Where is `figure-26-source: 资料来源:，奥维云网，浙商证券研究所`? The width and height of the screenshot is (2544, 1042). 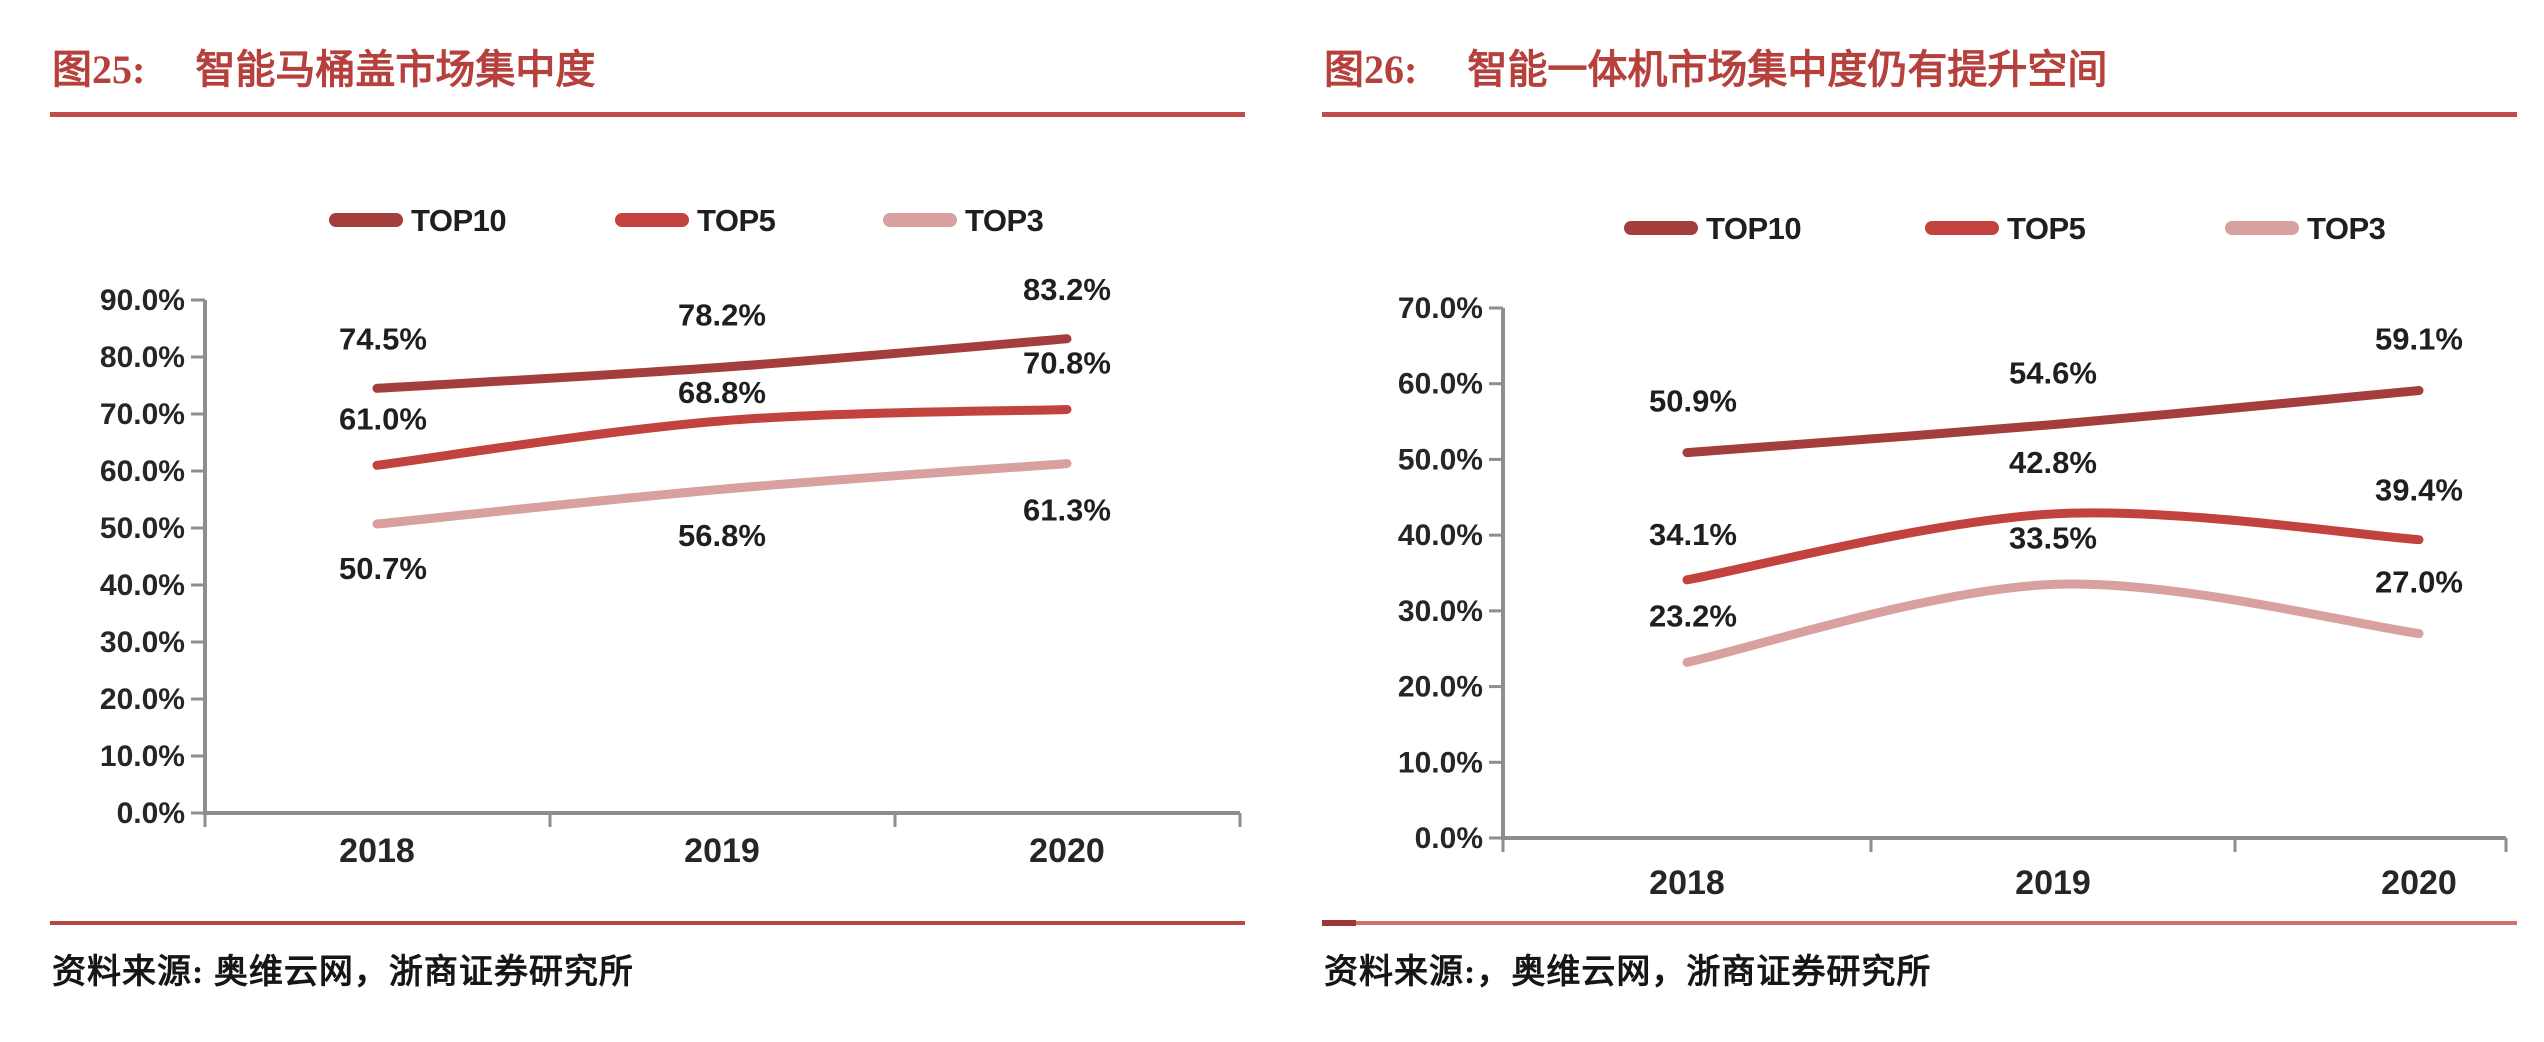 figure-26-source: 资料来源:，奥维云网，浙商证券研究所 is located at coordinates (1628, 972).